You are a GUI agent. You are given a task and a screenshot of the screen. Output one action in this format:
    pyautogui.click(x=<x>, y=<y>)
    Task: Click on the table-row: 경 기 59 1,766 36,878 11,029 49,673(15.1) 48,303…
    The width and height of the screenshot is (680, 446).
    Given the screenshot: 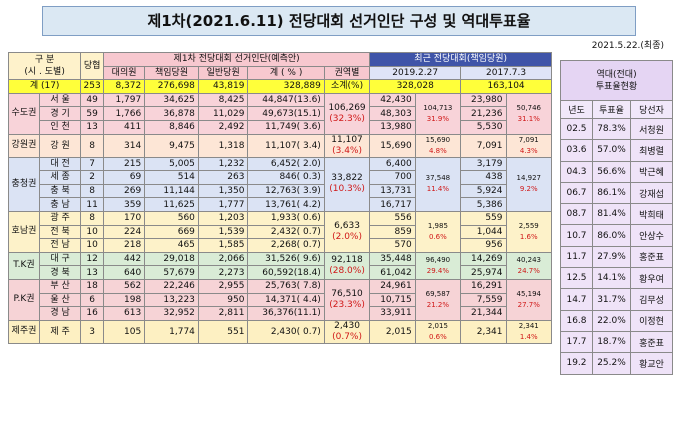 What is the action you would take?
    pyautogui.click(x=280, y=113)
    